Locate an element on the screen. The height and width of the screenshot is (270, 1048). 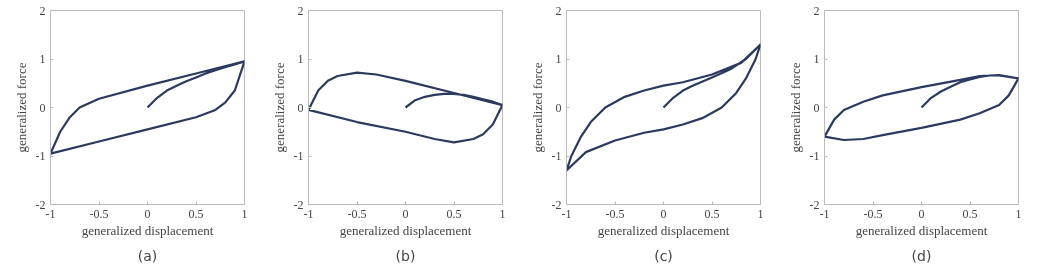
text: (b) is located at coordinates (405, 255).